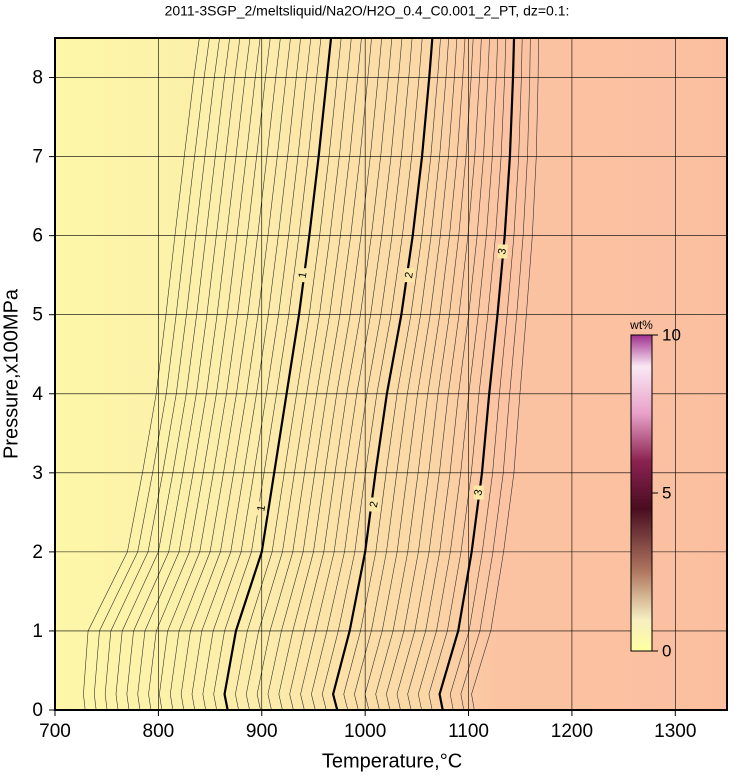 The image size is (734, 776). I want to click on y-tick-label: 5, so click(37, 315).